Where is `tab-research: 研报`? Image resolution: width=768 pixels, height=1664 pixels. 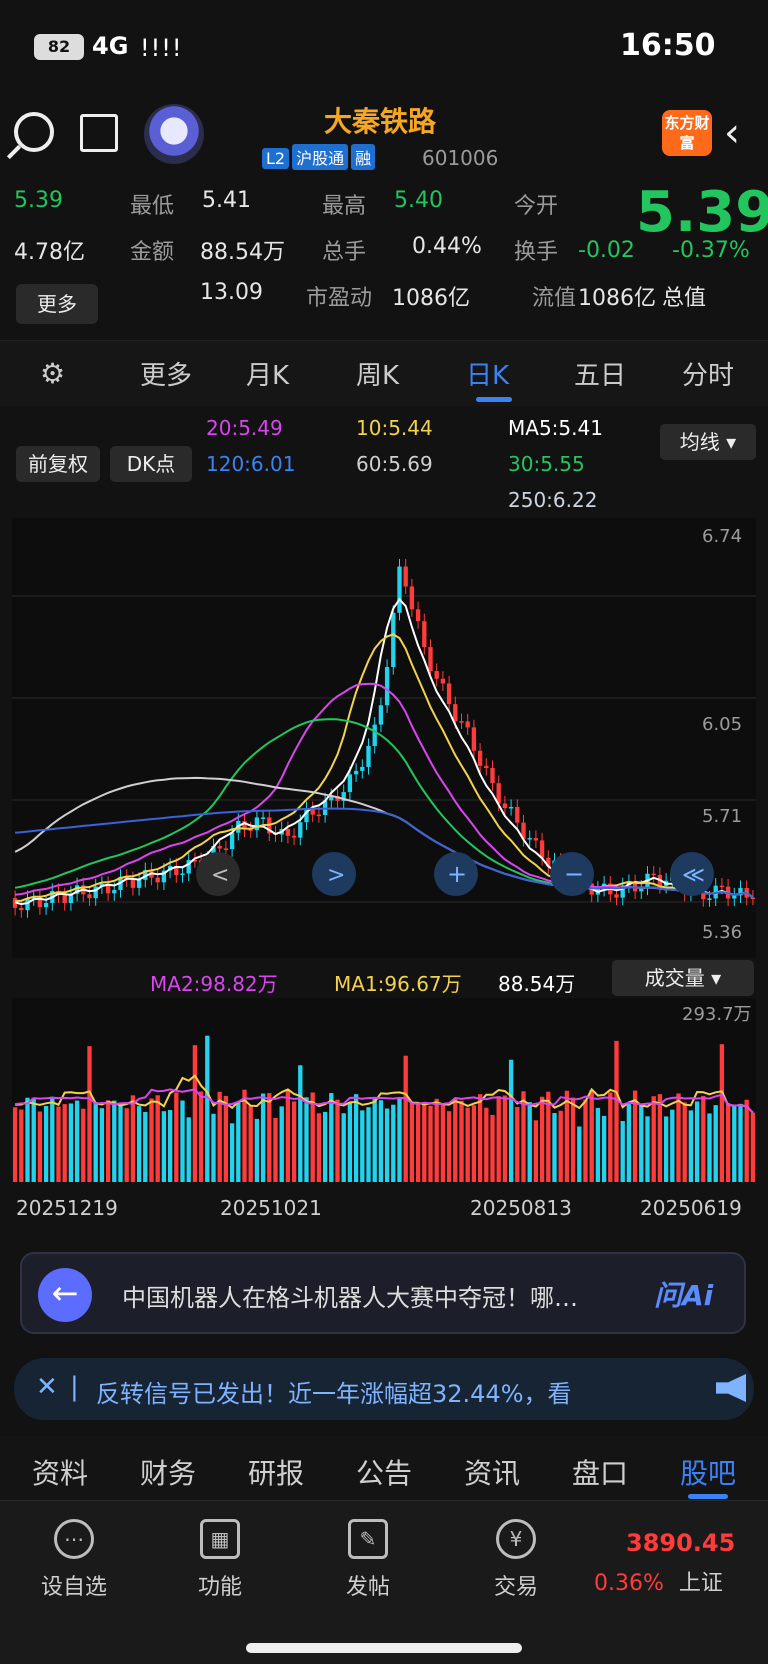
tab-research: 研报 is located at coordinates (276, 1473).